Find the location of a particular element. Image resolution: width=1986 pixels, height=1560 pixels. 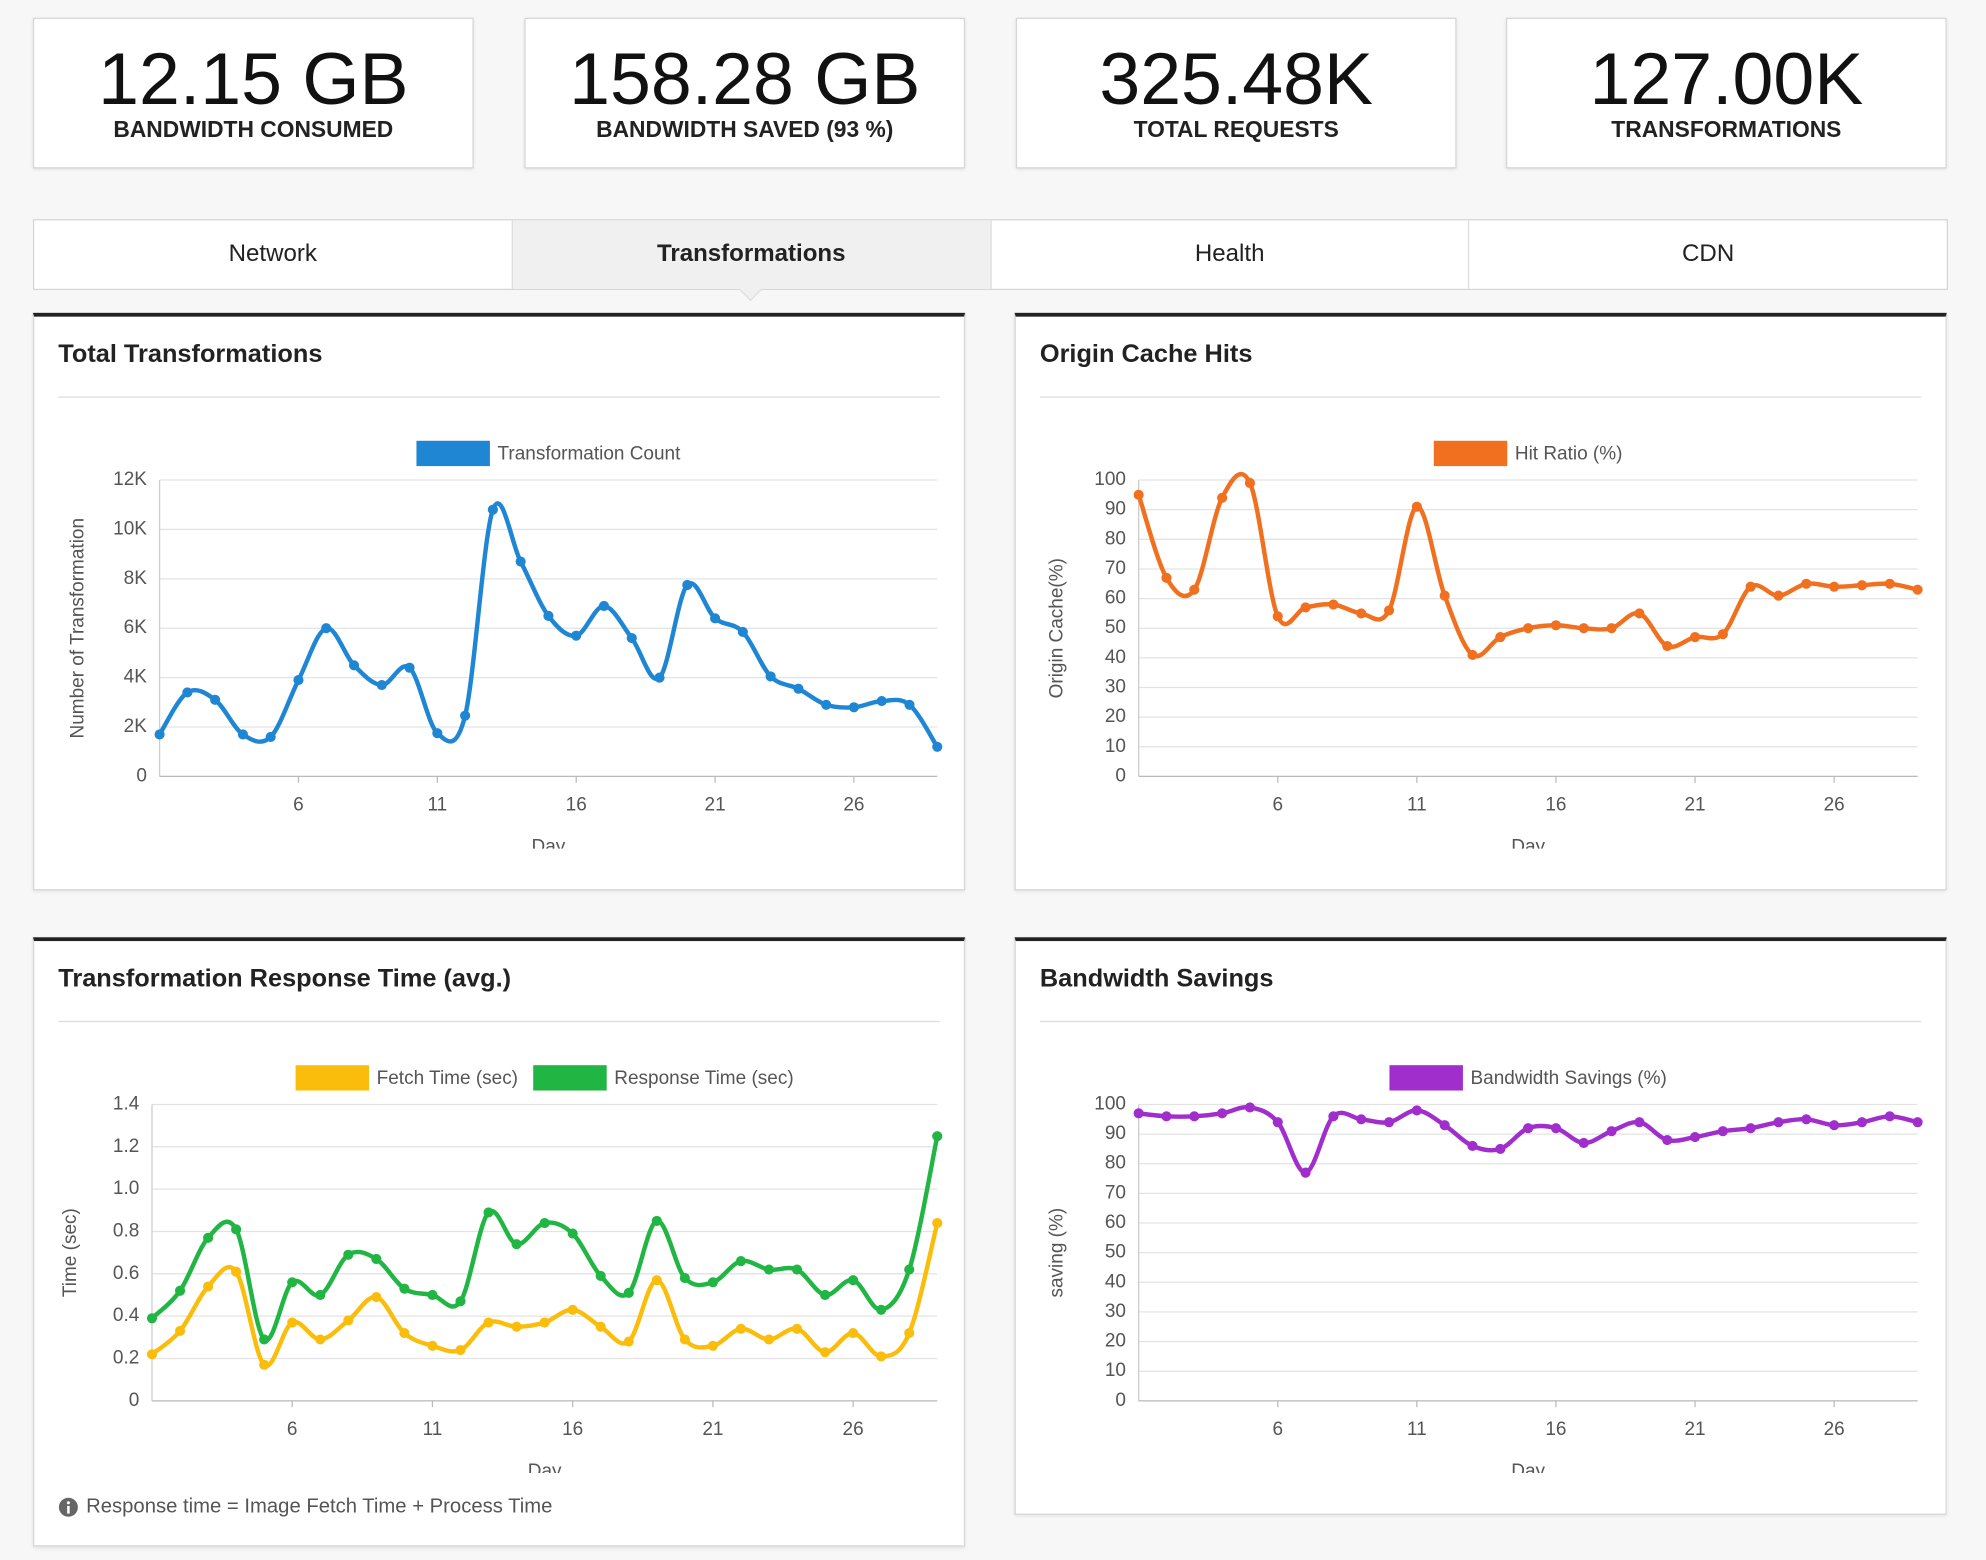

divider is located at coordinates (499, 397).